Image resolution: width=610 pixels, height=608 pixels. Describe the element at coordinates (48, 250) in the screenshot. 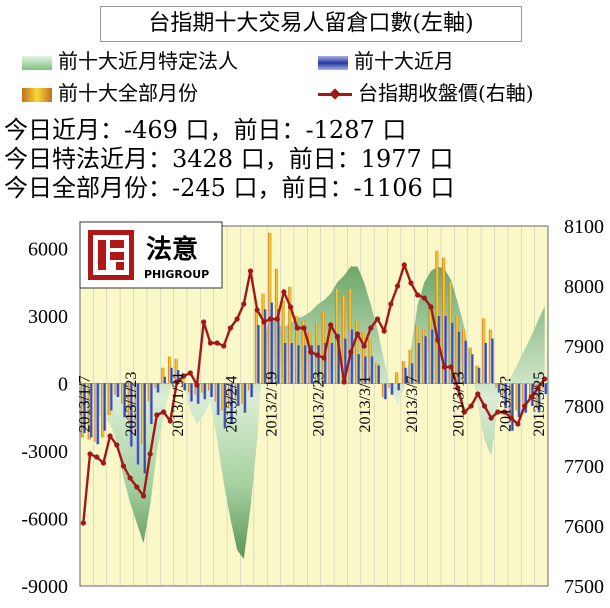

I see `y-left-tick-label: 6000` at that location.